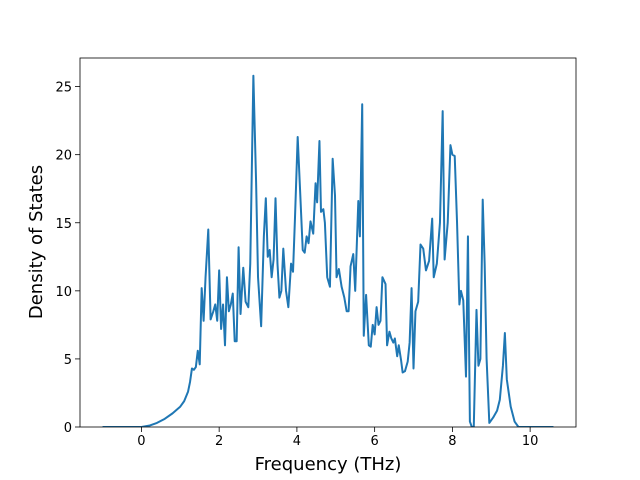  I want to click on y-tick-label: 20, so click(63, 156).